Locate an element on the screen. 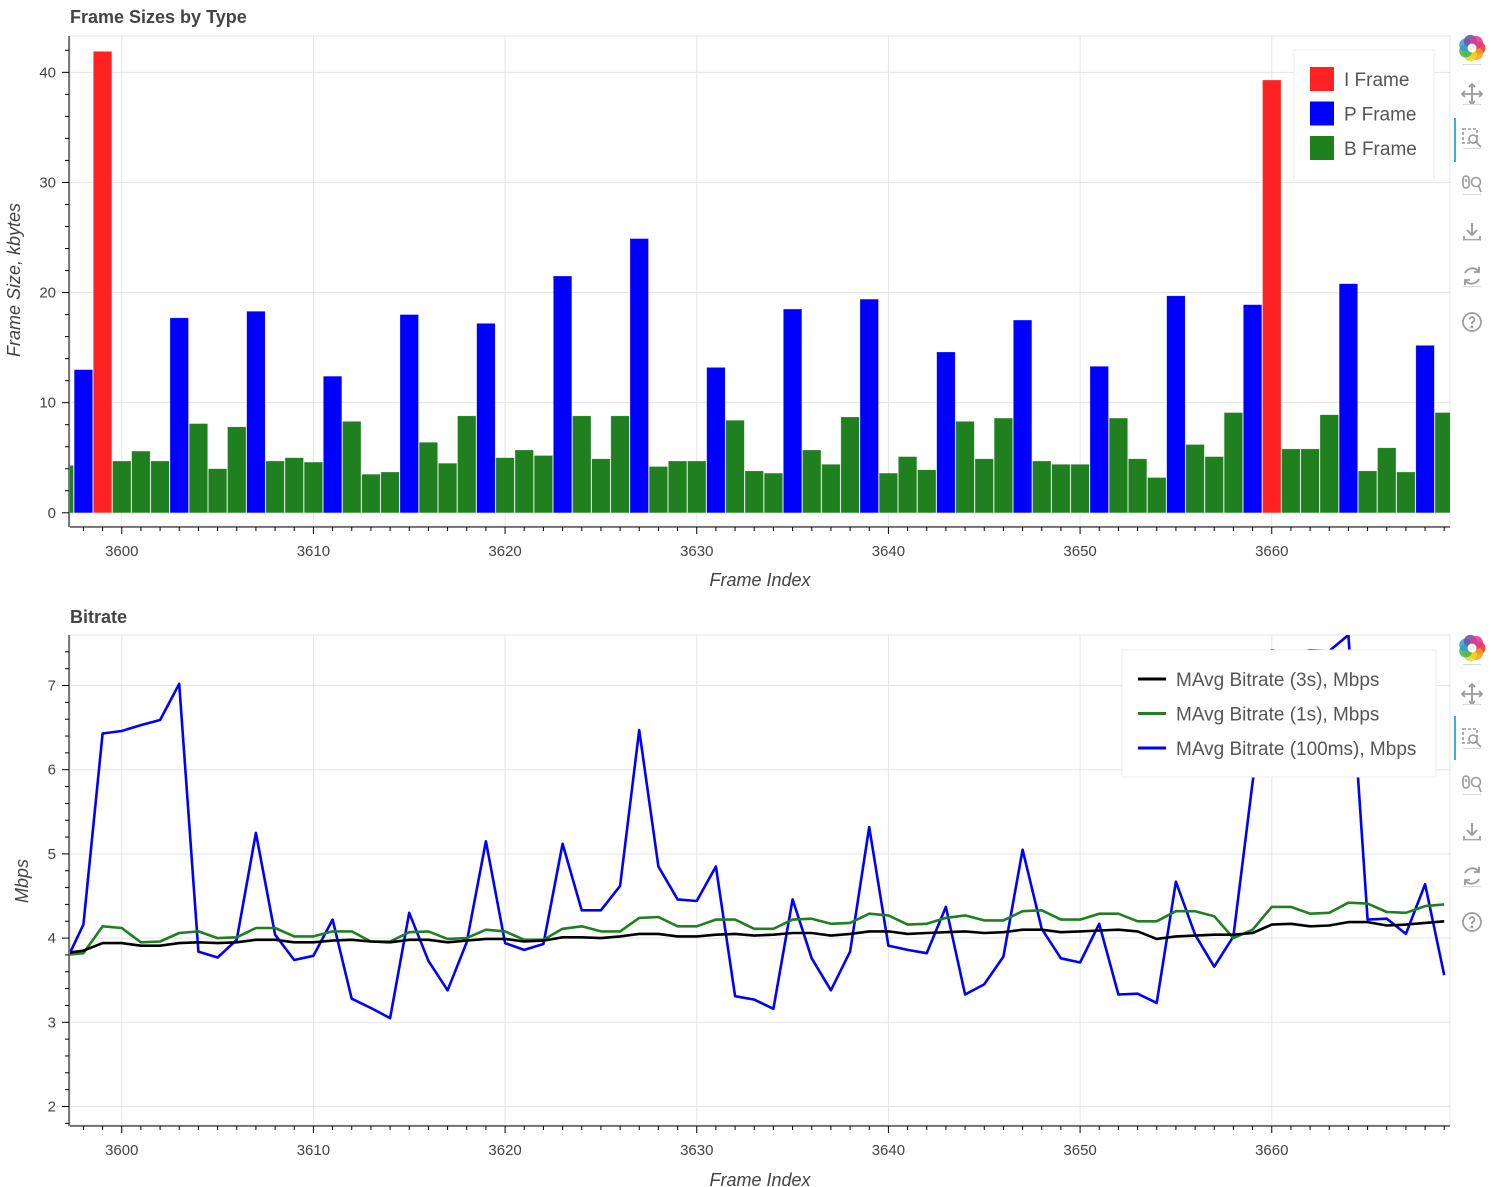  legend: I Frame P Frame B Frame is located at coordinates (1364, 115).